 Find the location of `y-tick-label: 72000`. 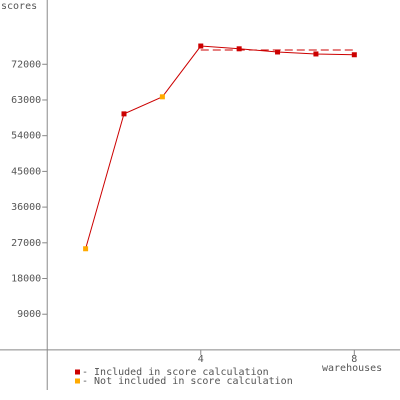

y-tick-label: 72000 is located at coordinates (26, 64).